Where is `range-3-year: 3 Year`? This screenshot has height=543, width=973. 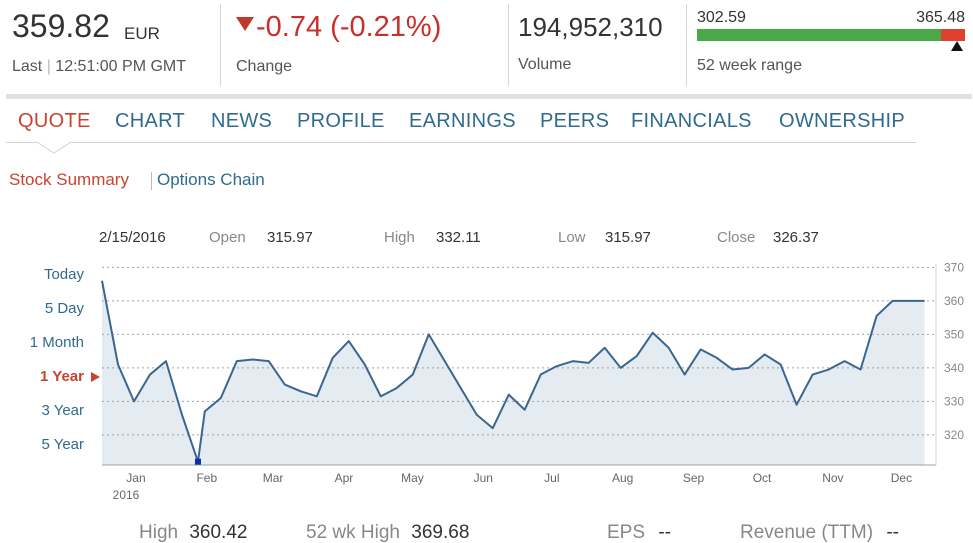
range-3-year: 3 Year is located at coordinates (62, 410).